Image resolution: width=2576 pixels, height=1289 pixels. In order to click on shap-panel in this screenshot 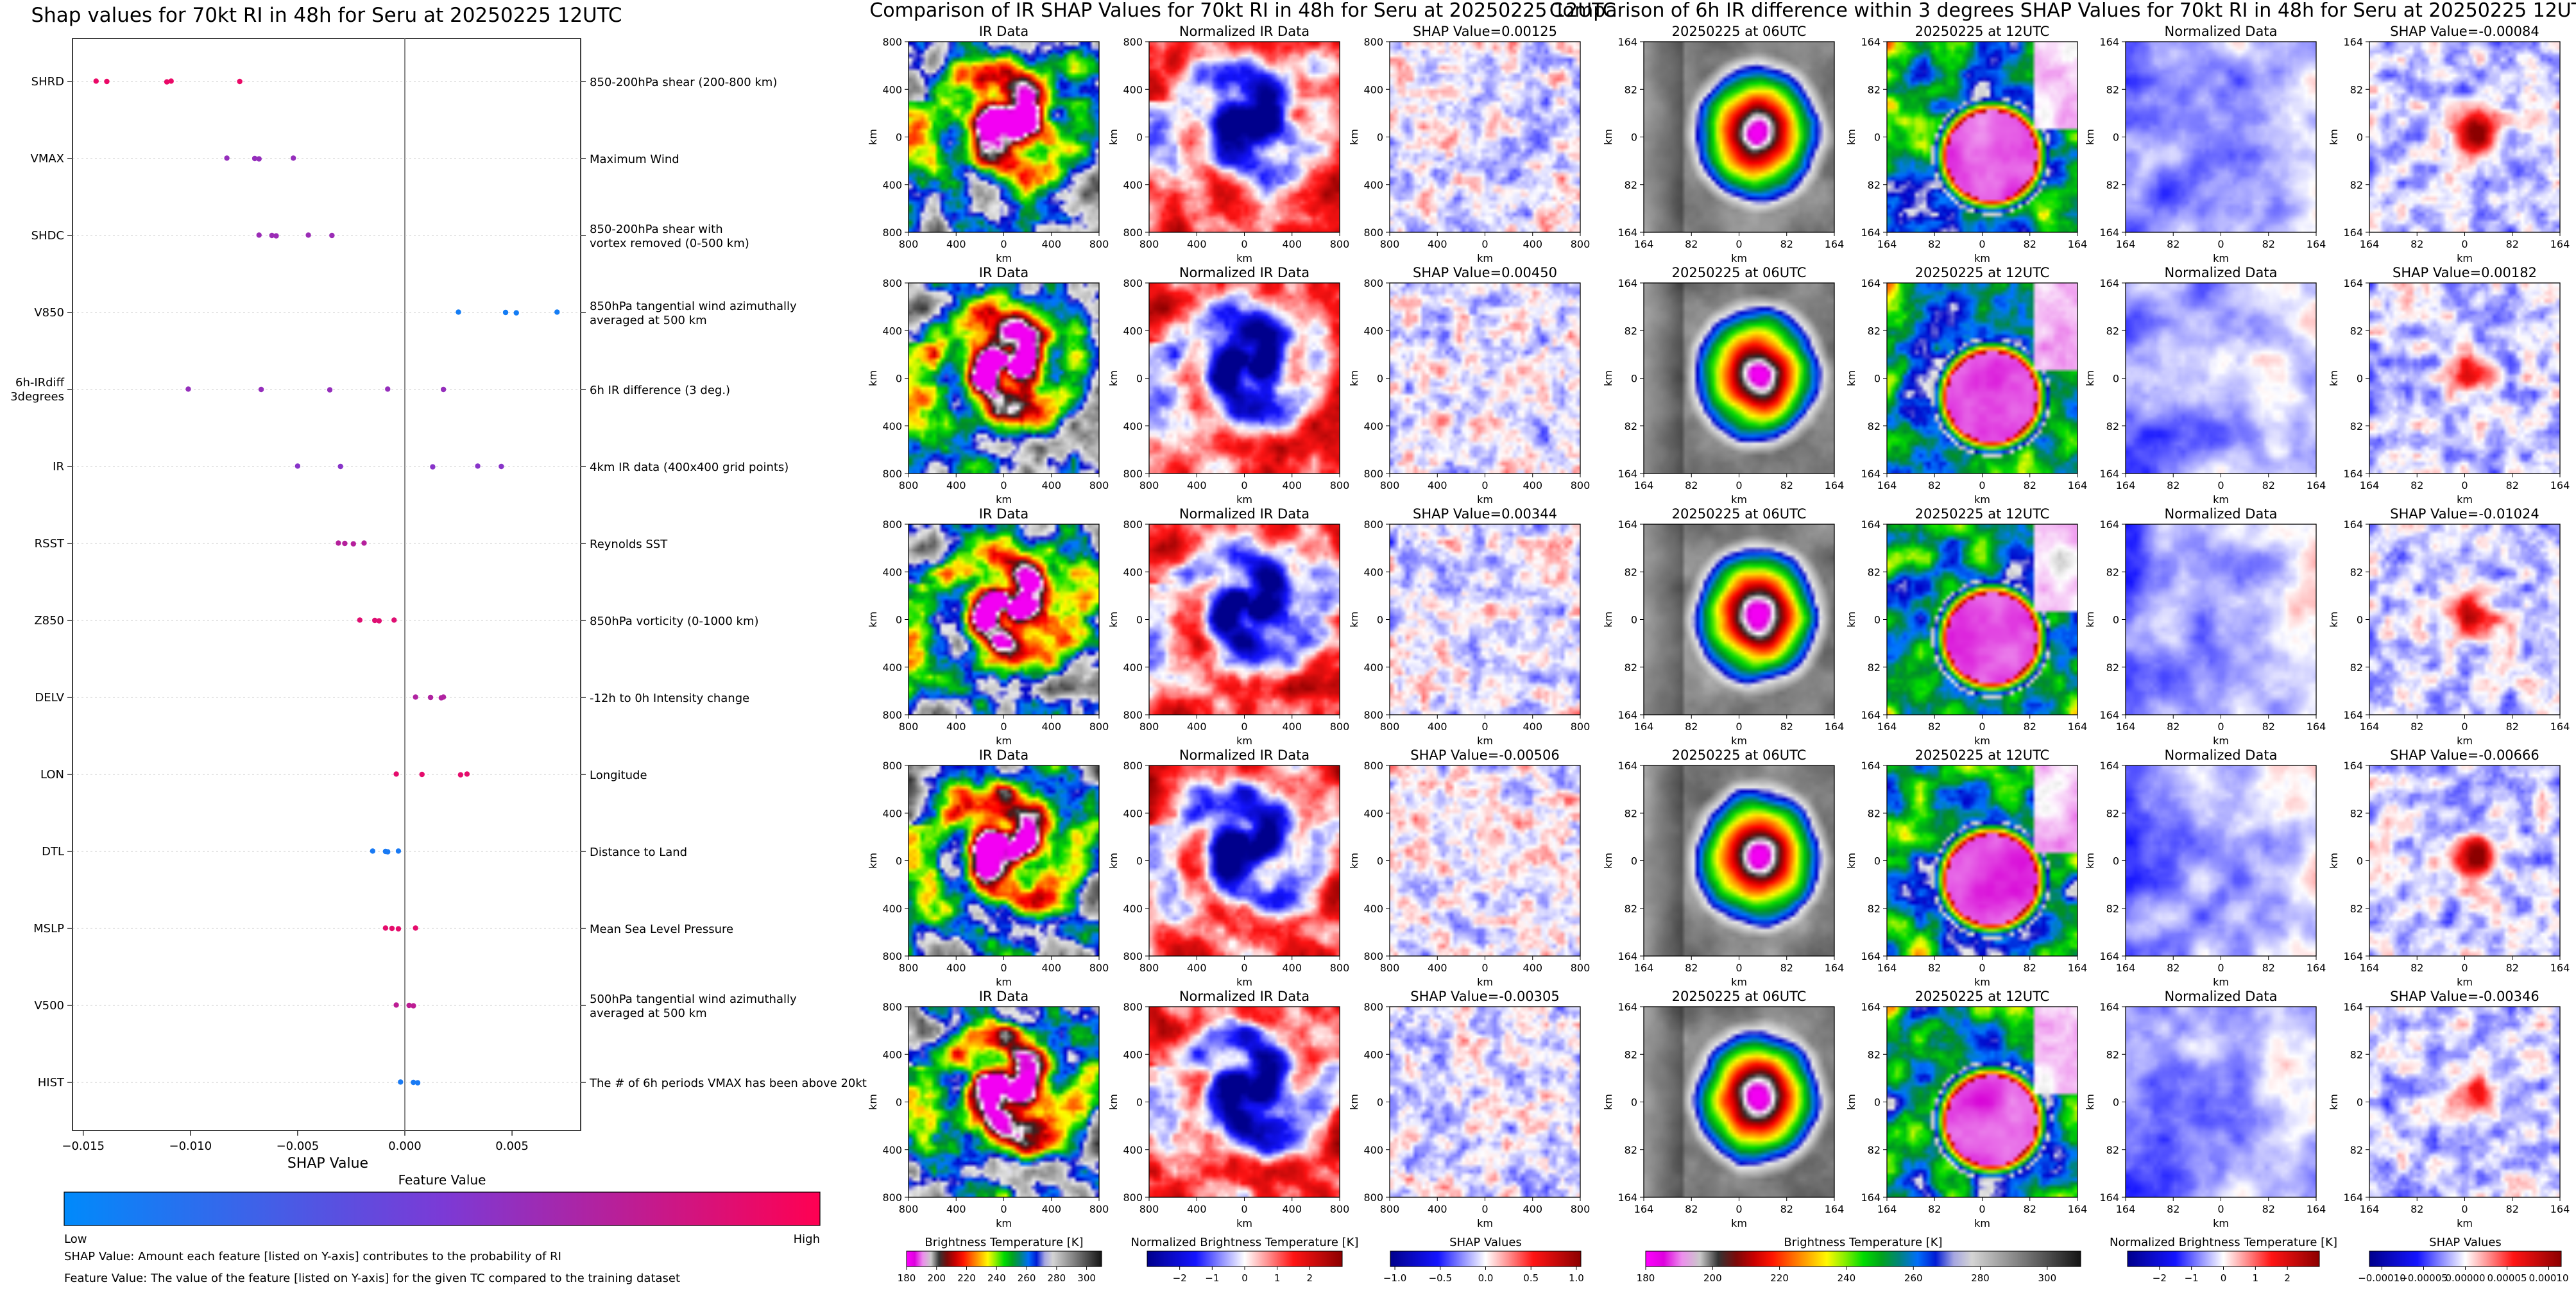, I will do `click(1485, 379)`.